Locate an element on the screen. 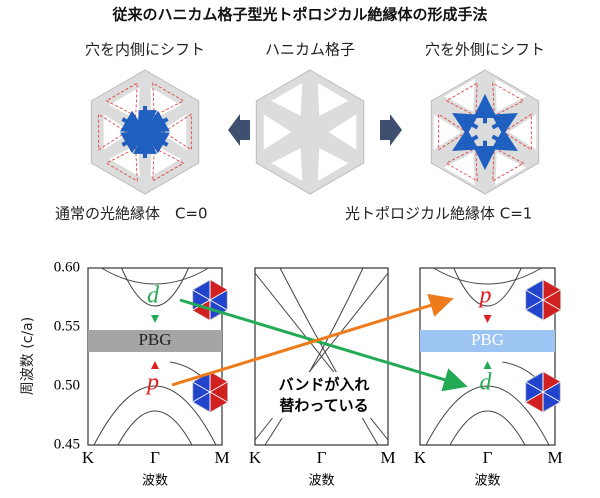 The image size is (600, 498). top-label: ハニカム格子 is located at coordinates (310, 50).